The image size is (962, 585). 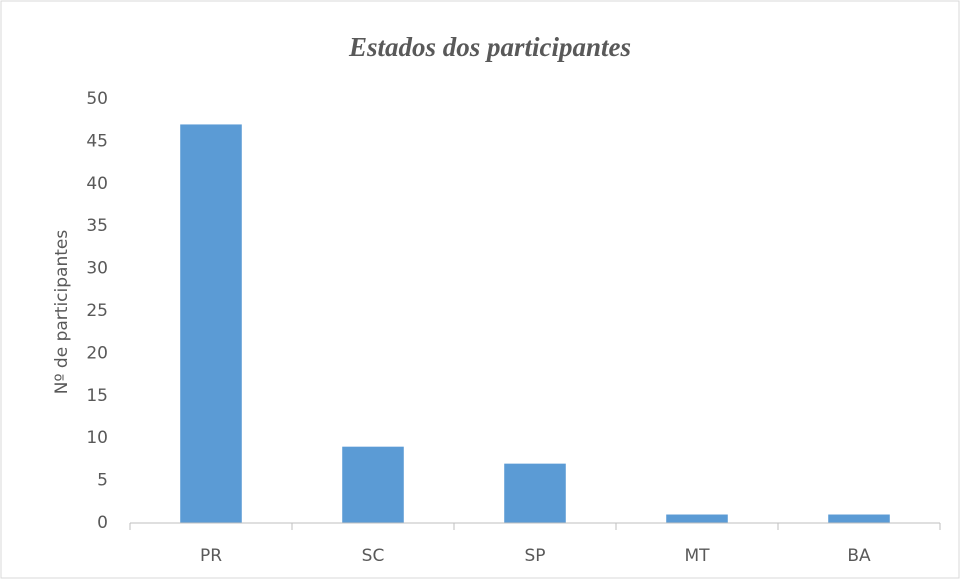 What do you see at coordinates (97, 438) in the screenshot?
I see `y-tick-label: 10` at bounding box center [97, 438].